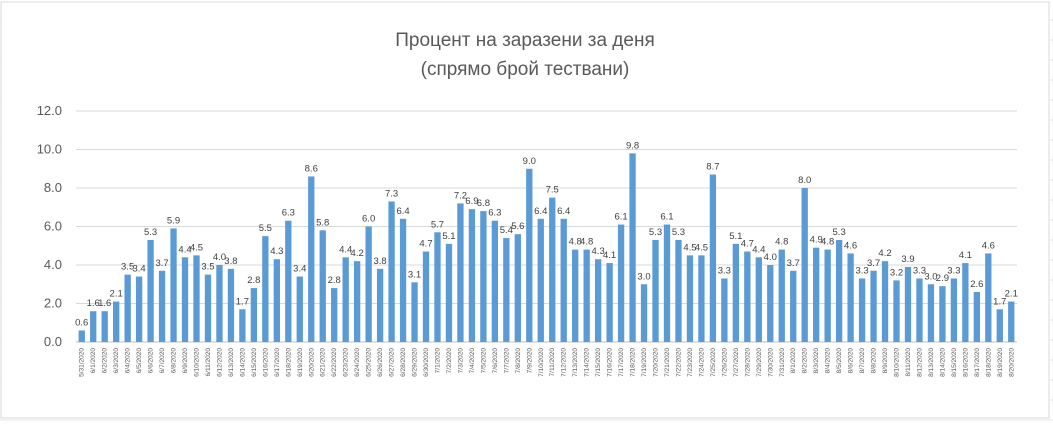 The height and width of the screenshot is (424, 1053). Describe the element at coordinates (82, 362) in the screenshot. I see `x-tick-label: 5/31/2020` at that location.